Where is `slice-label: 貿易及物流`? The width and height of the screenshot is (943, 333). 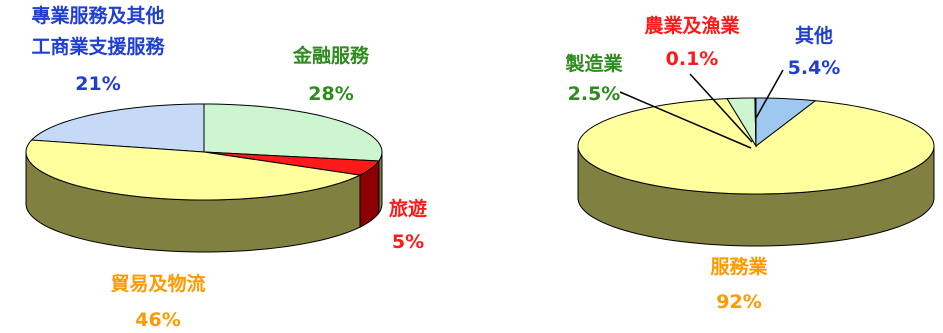
slice-label: 貿易及物流 is located at coordinates (157, 283).